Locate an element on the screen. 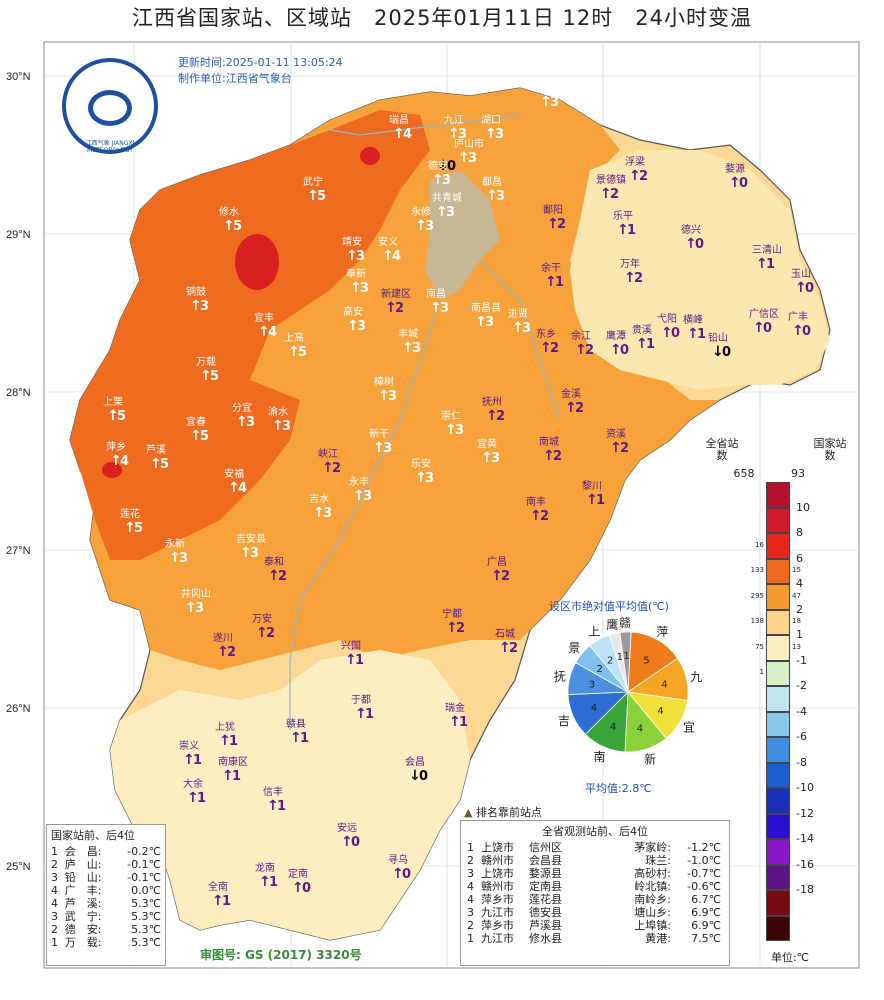 The image size is (884, 1000). colorbar-tick: -1 is located at coordinates (801, 660).